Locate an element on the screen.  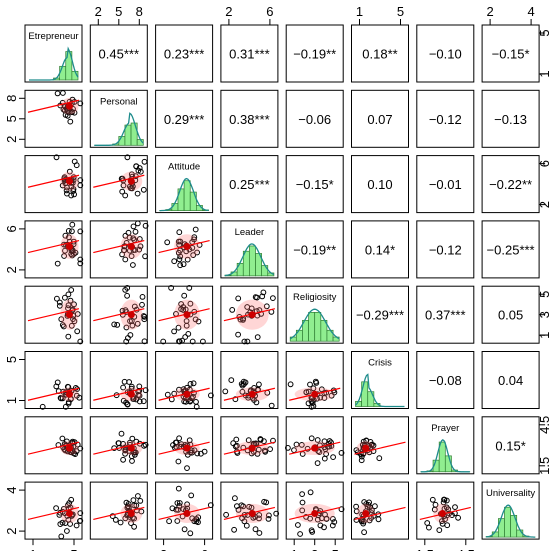
correlation-label: −0.25*** is located at coordinates (511, 249).